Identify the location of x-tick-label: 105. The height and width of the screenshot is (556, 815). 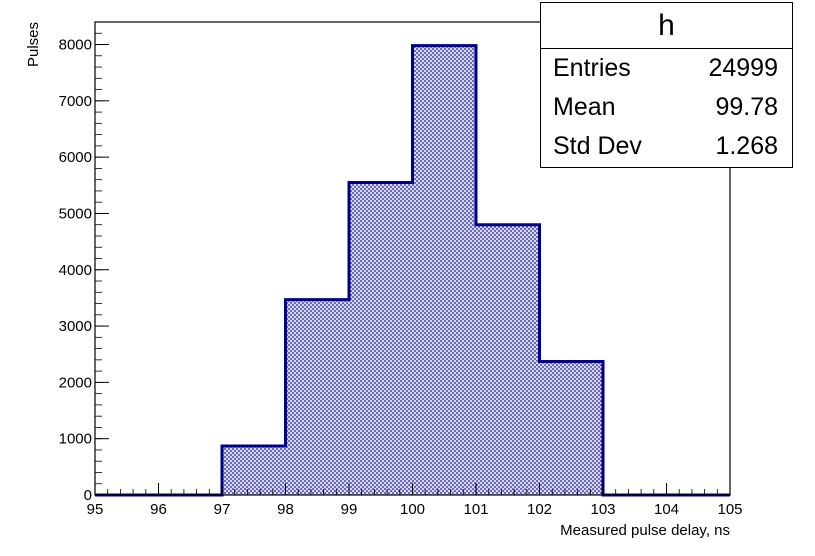
(729, 509).